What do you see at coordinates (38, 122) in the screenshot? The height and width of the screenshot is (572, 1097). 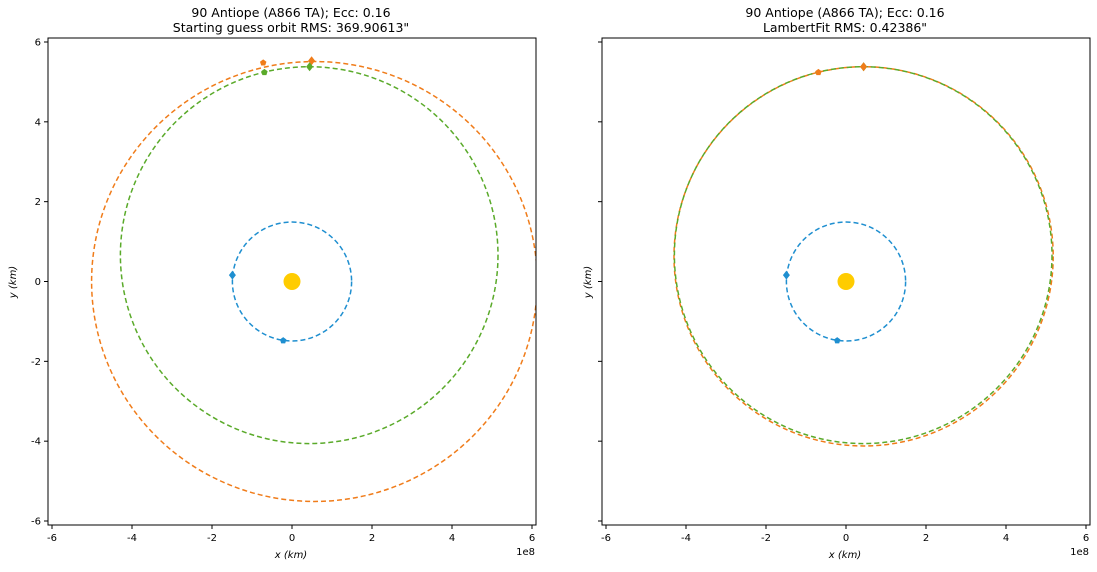 I see `y-tick-label: 4` at bounding box center [38, 122].